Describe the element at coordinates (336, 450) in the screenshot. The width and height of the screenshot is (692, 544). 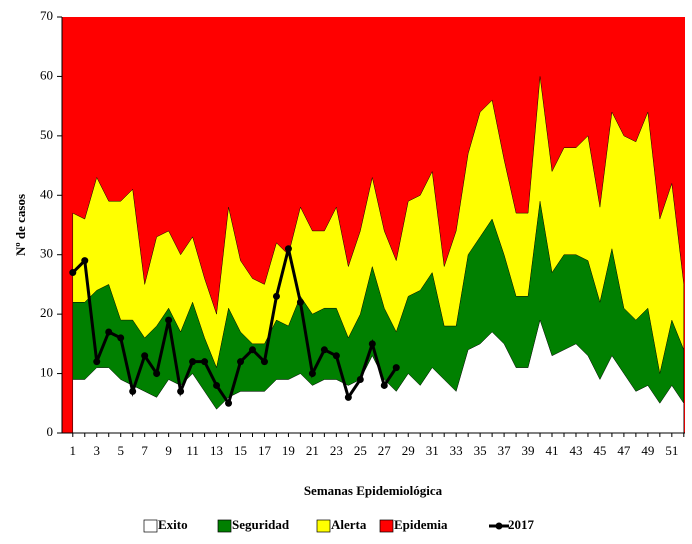
I see `x-tick-label: 23` at that location.